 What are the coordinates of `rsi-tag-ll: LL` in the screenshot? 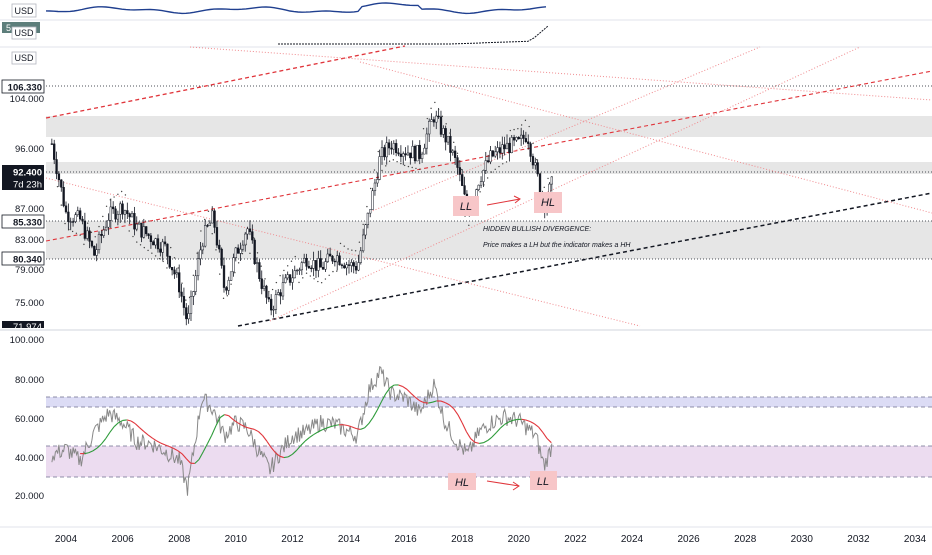 It's located at (543, 480).